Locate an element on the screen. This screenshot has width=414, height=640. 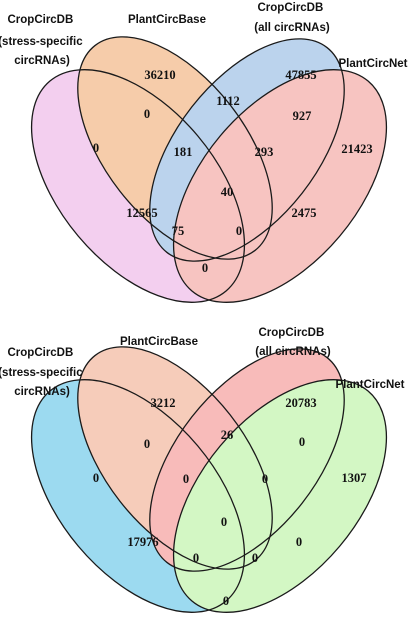
region-count: 75 is located at coordinates (178, 231).